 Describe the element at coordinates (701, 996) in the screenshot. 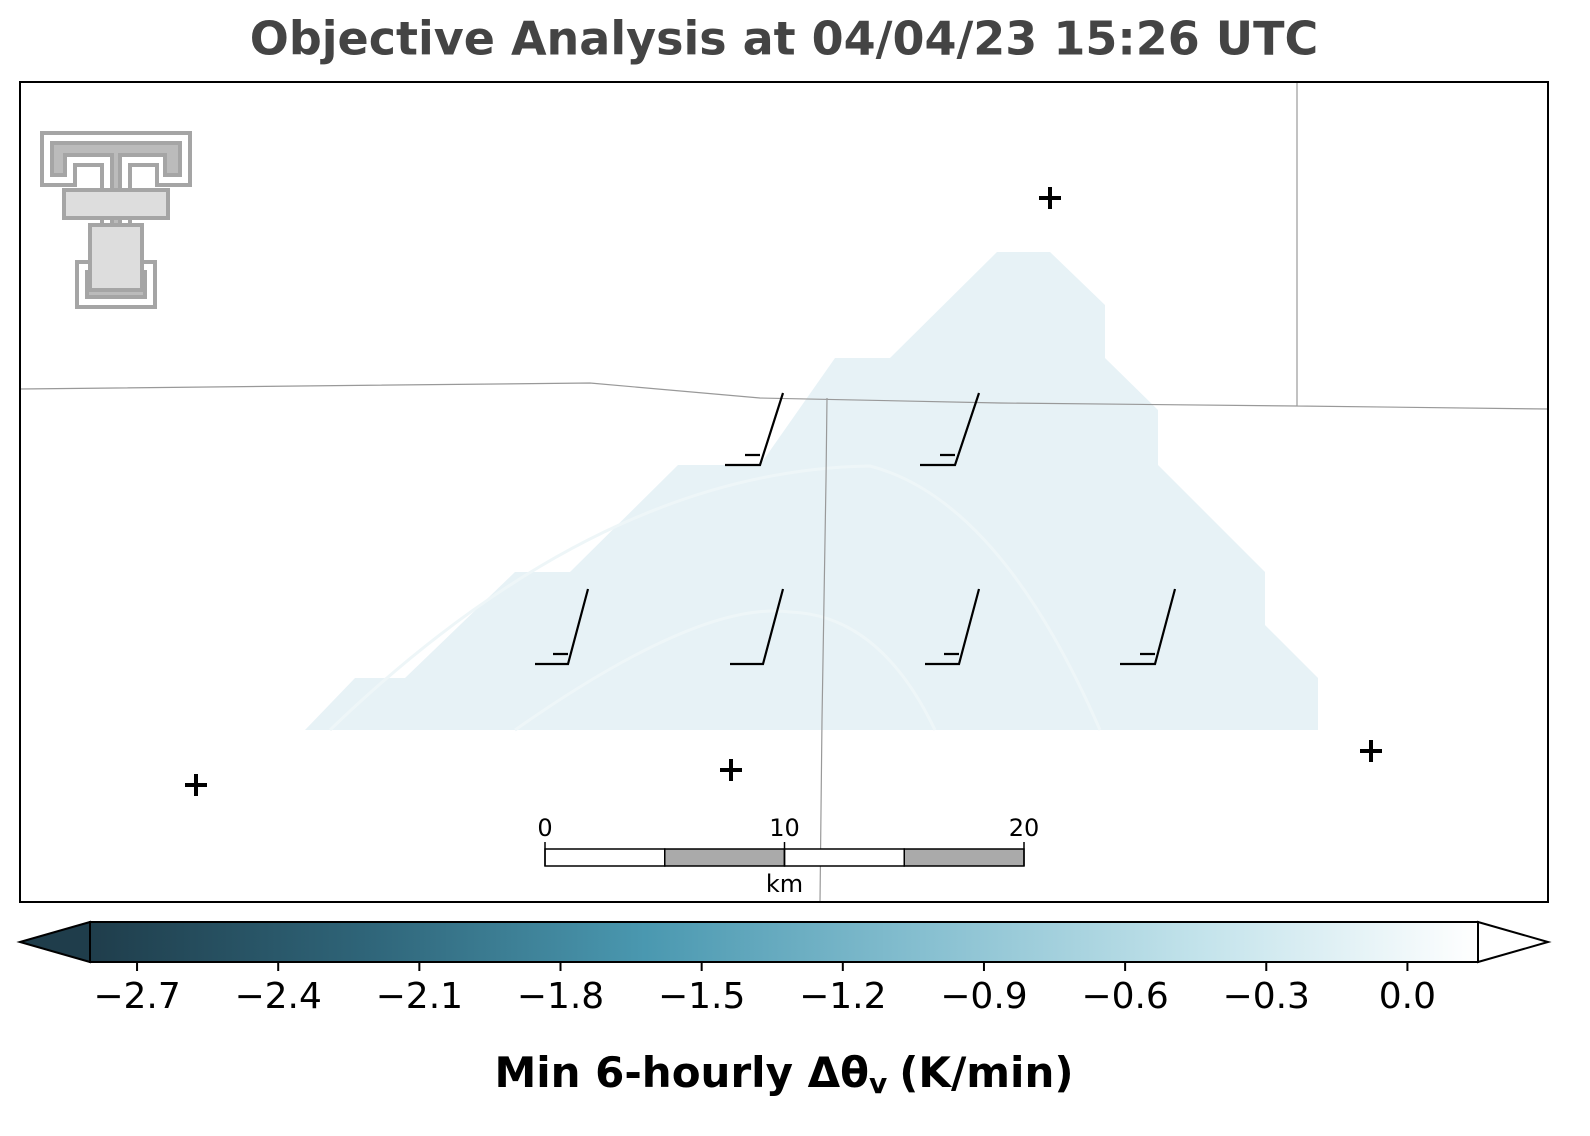

I see `colorbar-tick-label: −1.5` at that location.